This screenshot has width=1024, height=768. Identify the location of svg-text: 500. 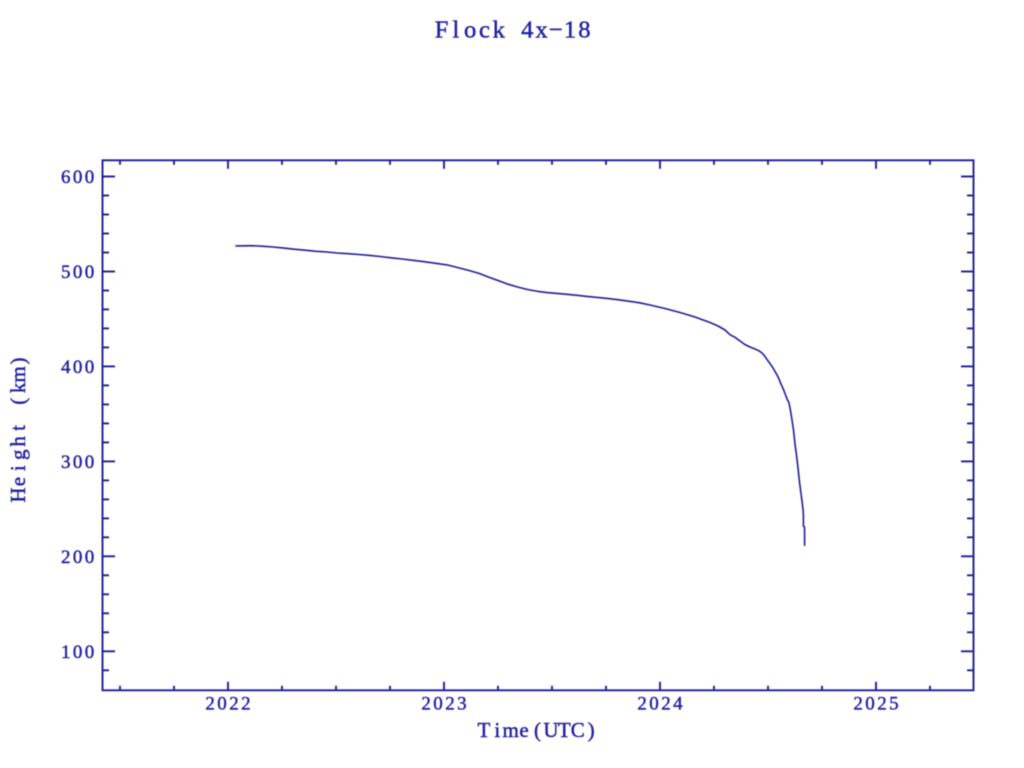
(77, 272).